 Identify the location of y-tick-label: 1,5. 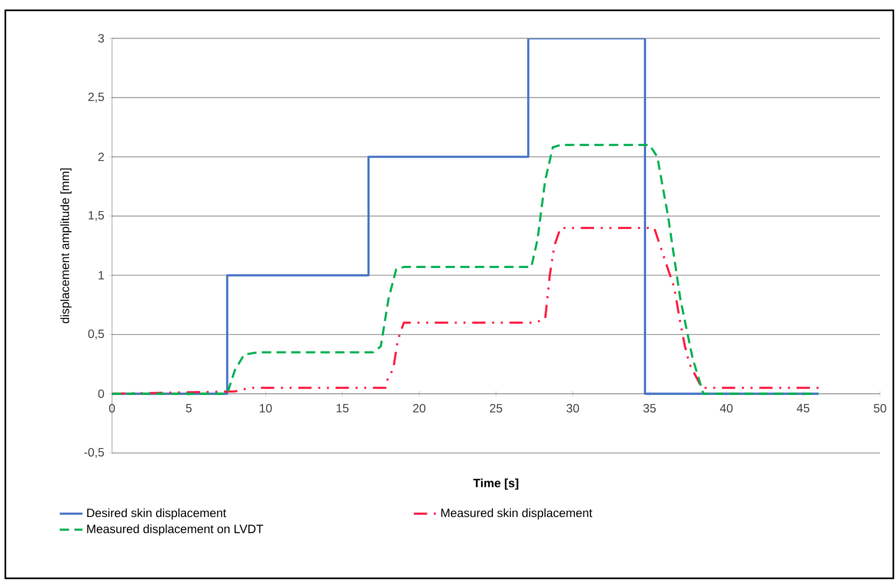
(96, 216).